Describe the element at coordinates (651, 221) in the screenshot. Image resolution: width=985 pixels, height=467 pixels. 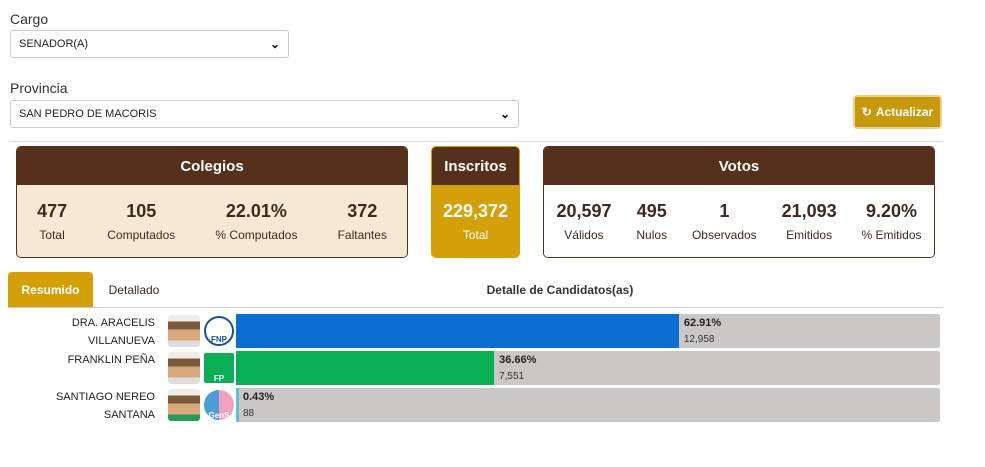
I see `stat: 495 Nulos` at that location.